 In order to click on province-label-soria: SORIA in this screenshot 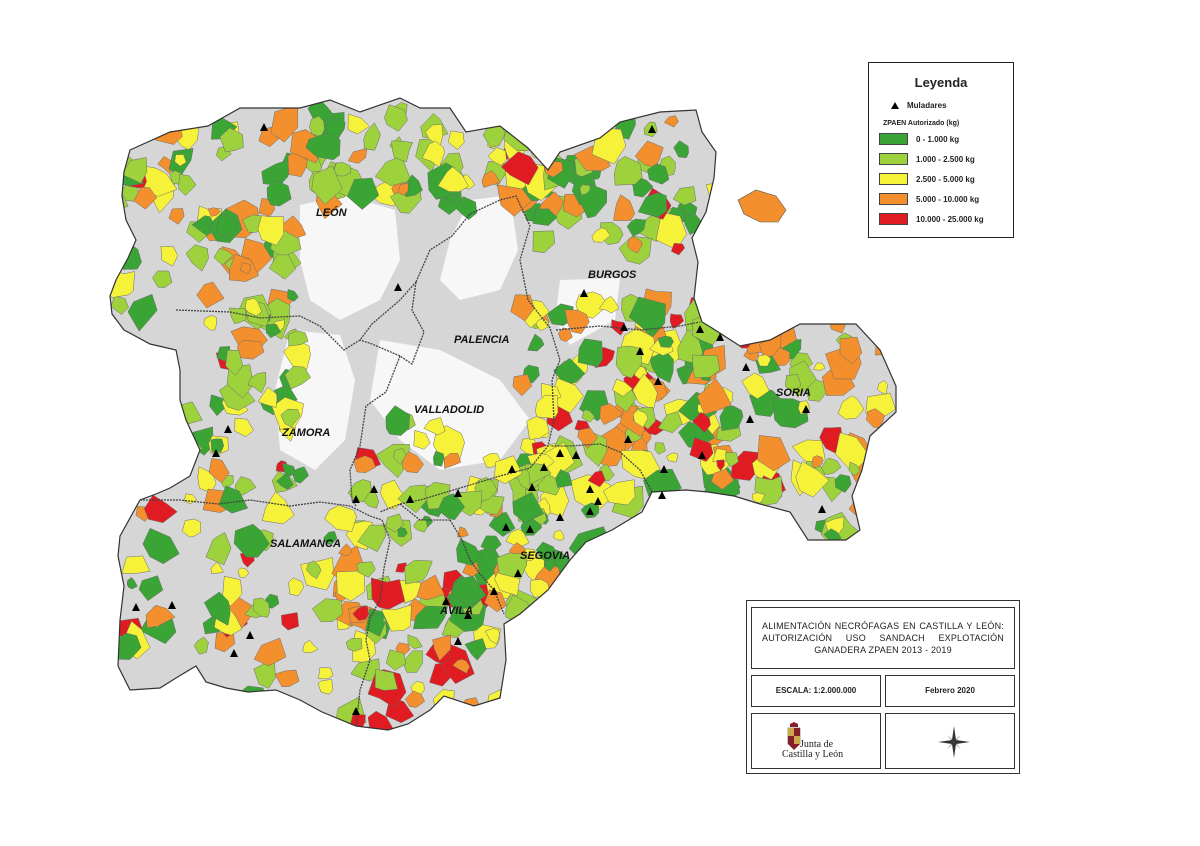, I will do `click(793, 393)`.